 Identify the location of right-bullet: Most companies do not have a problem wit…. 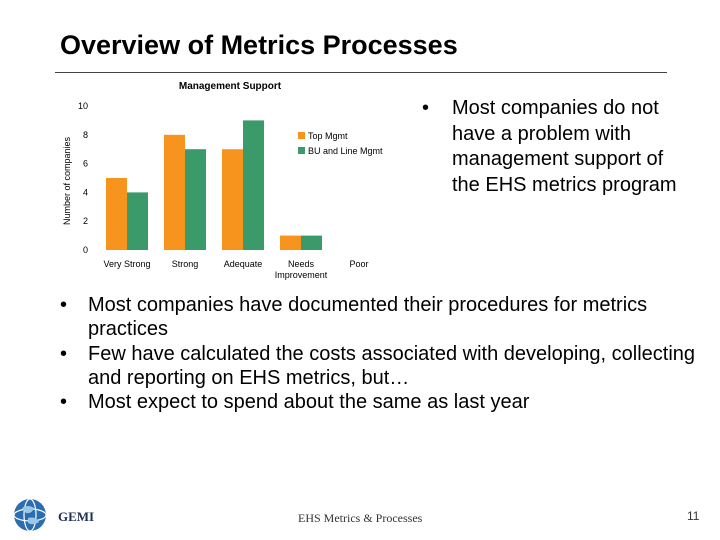
(552, 147).